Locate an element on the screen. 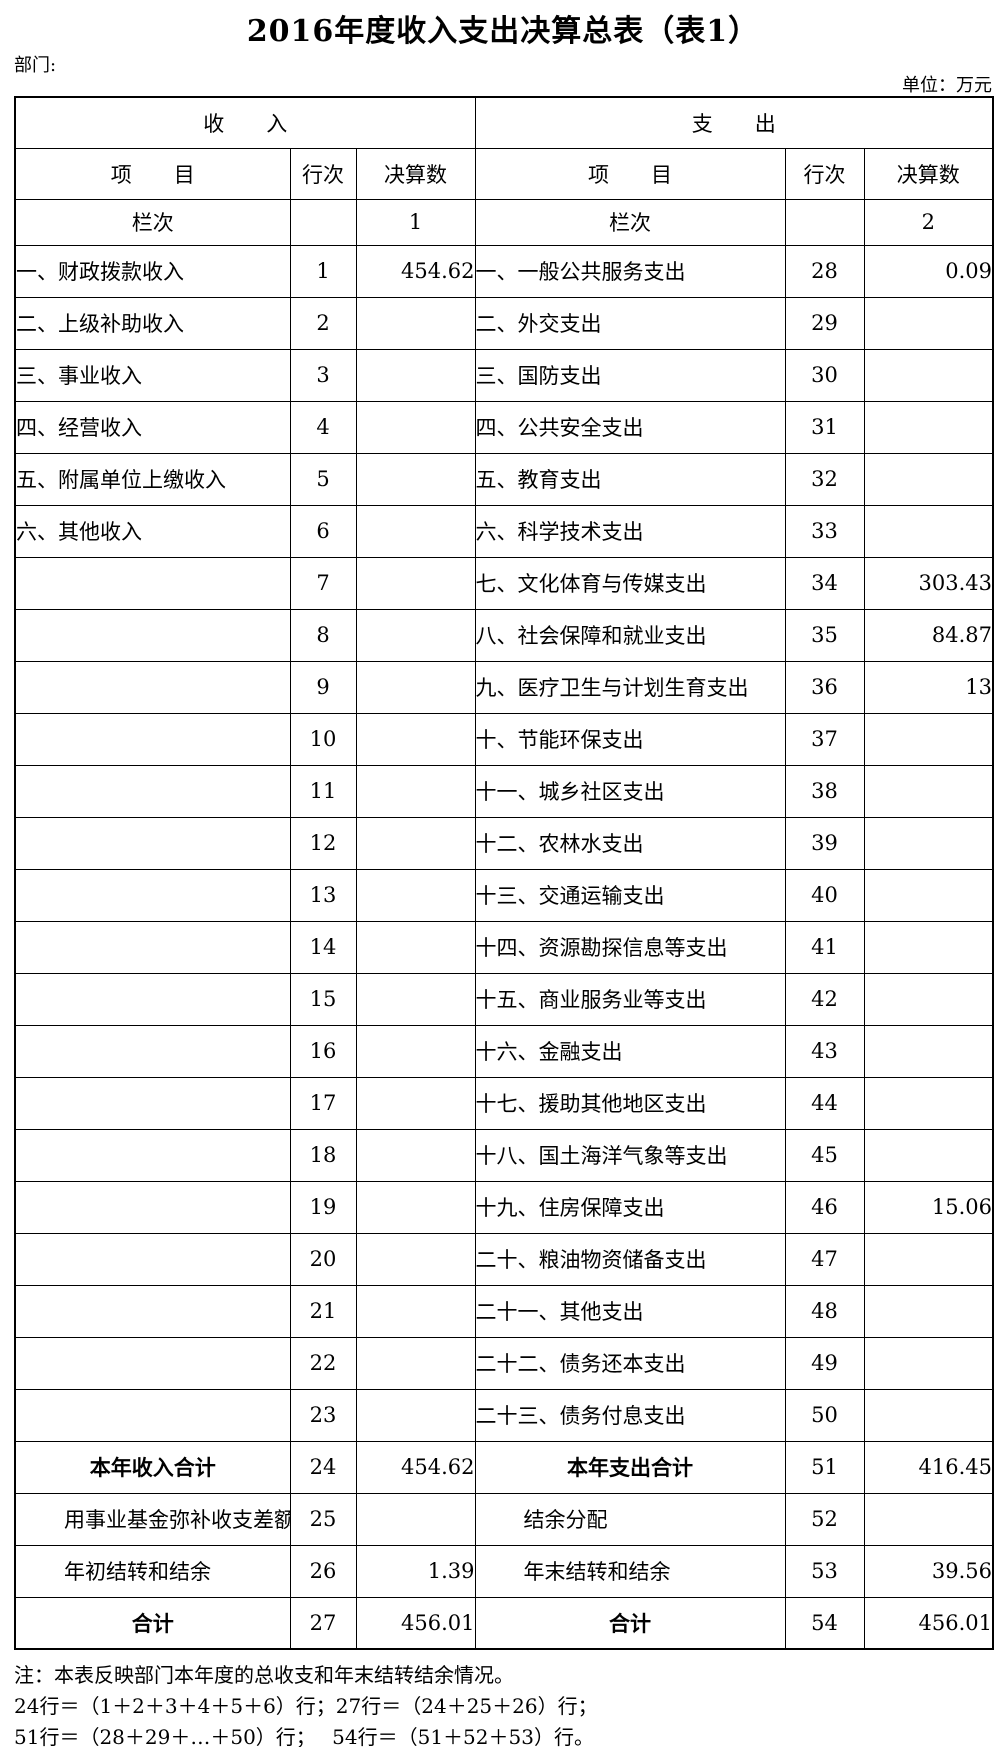  expense-item-cell: 二十二、债务还本支出 is located at coordinates (630, 1363).